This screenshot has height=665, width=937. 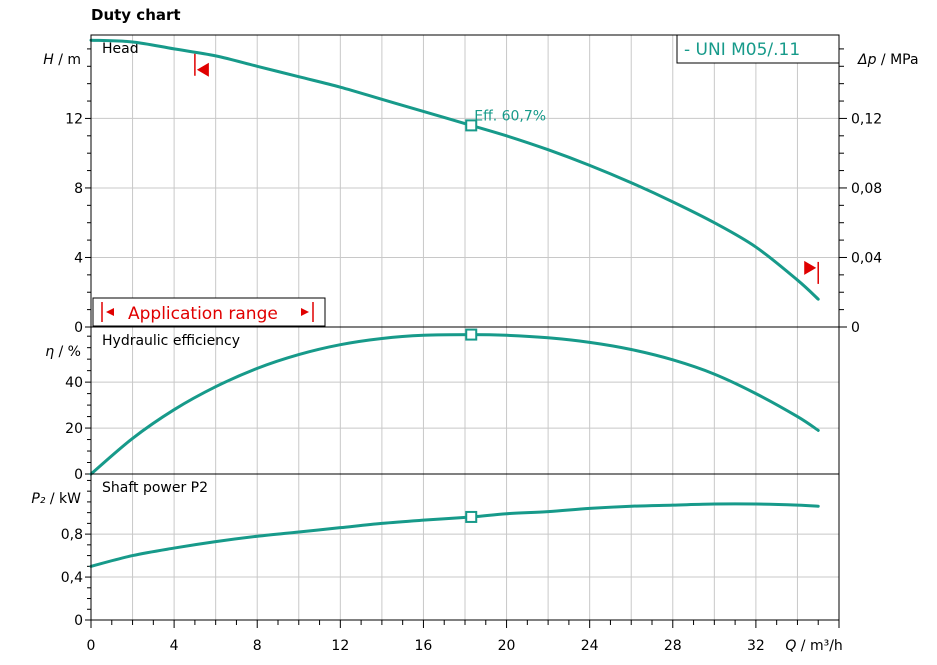 What do you see at coordinates (56, 499) in the screenshot?
I see `y-axis-label: P₂ / kW` at bounding box center [56, 499].